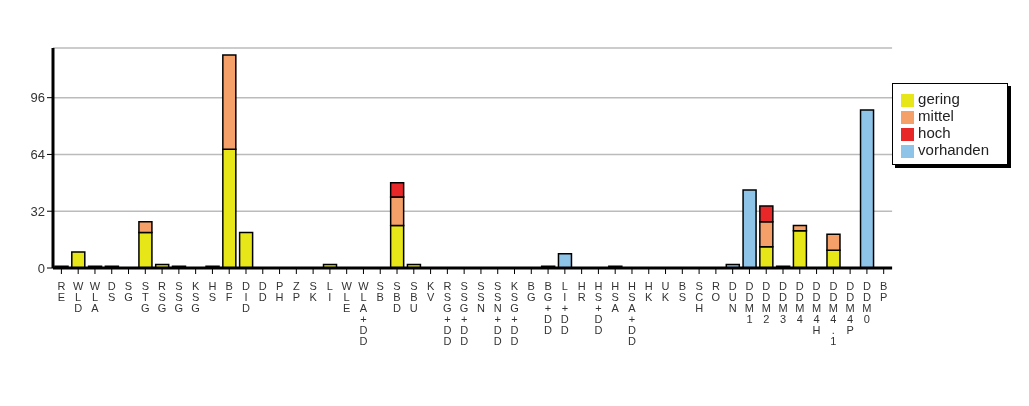  Describe the element at coordinates (246, 297) in the screenshot. I see `x-tick-label: DID` at that location.